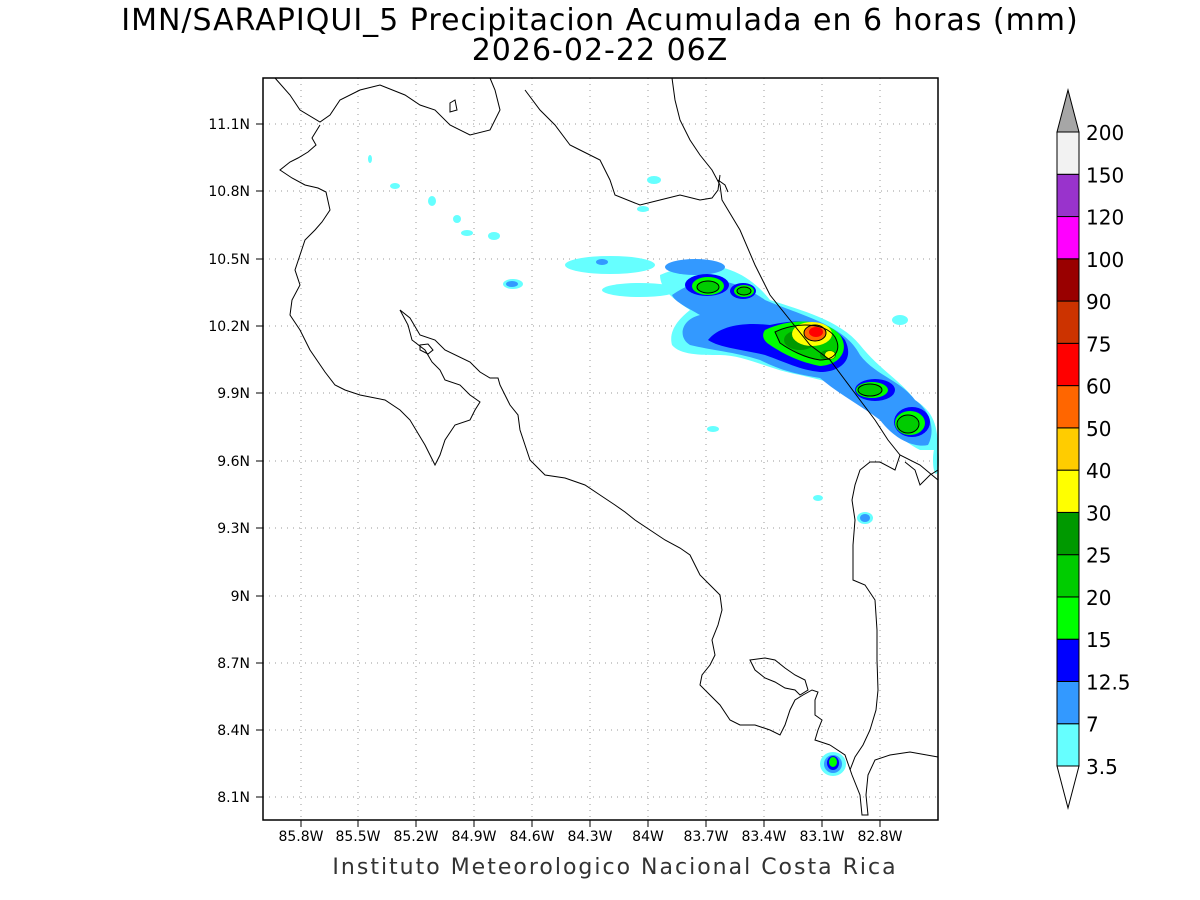 The image size is (1200, 900). Describe the element at coordinates (1098, 513) in the screenshot. I see `colorbar-label: 30` at that location.